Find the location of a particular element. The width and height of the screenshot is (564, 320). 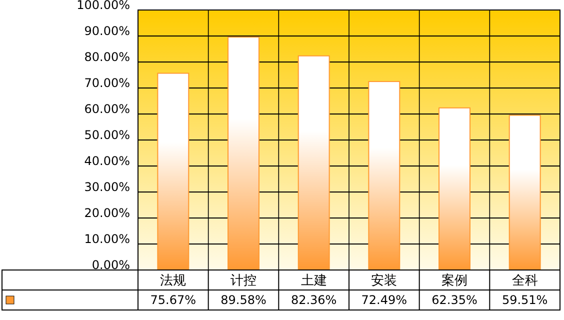

y-tick-label: 0.00% is located at coordinates (111, 265).